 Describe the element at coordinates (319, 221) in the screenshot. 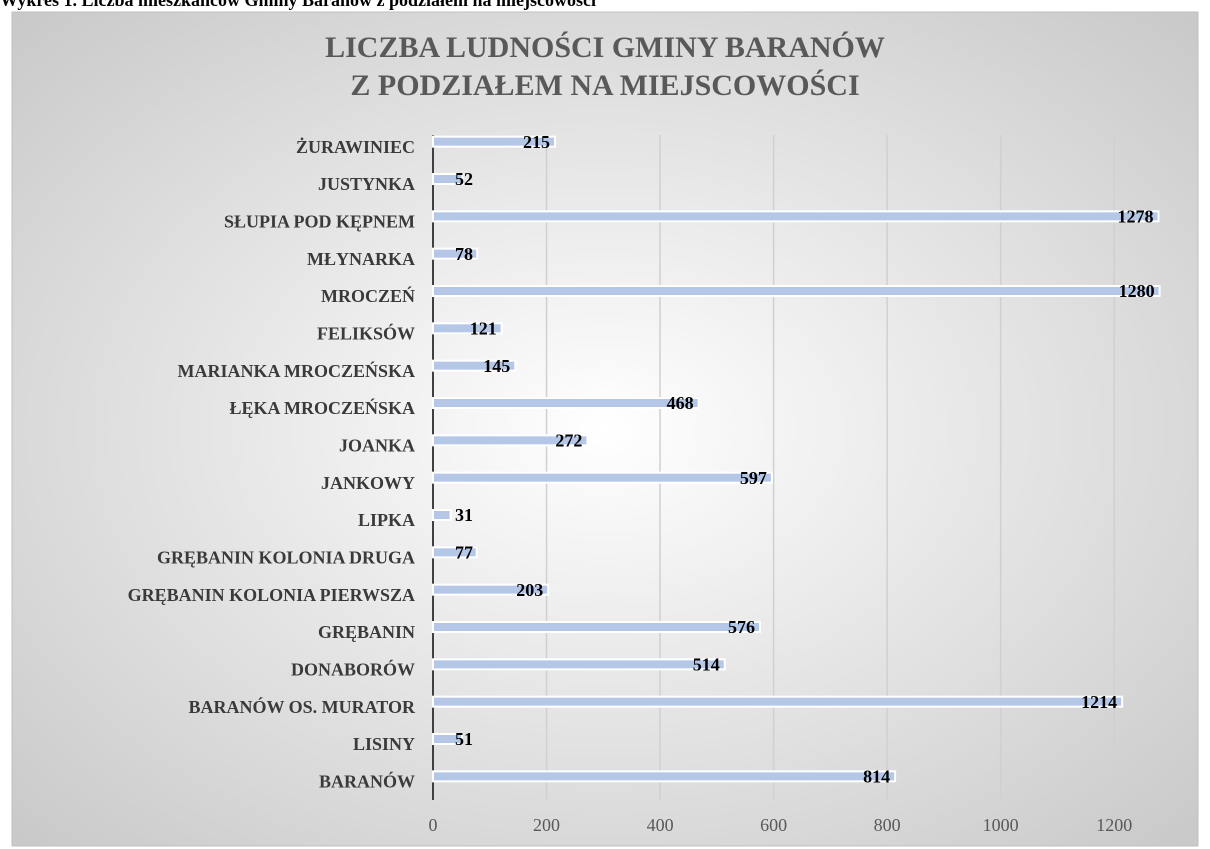

I see `category-label: SŁUPIA POD KĘPNEM` at that location.